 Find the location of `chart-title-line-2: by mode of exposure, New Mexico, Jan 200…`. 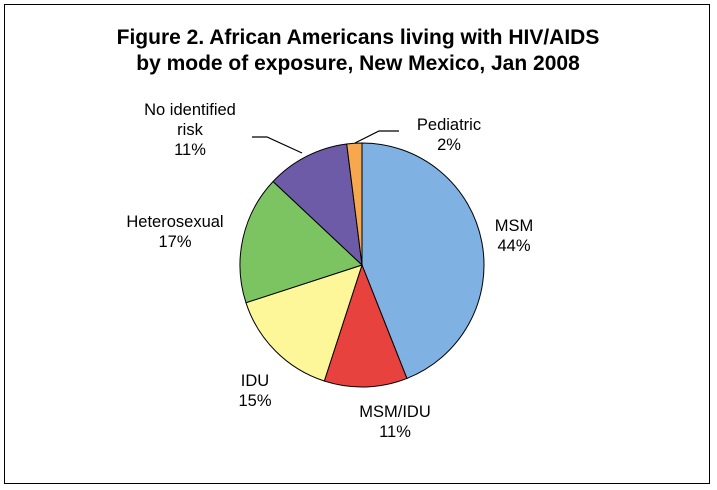

chart-title-line-2: by mode of exposure, New Mexico, Jan 200… is located at coordinates (358, 63).